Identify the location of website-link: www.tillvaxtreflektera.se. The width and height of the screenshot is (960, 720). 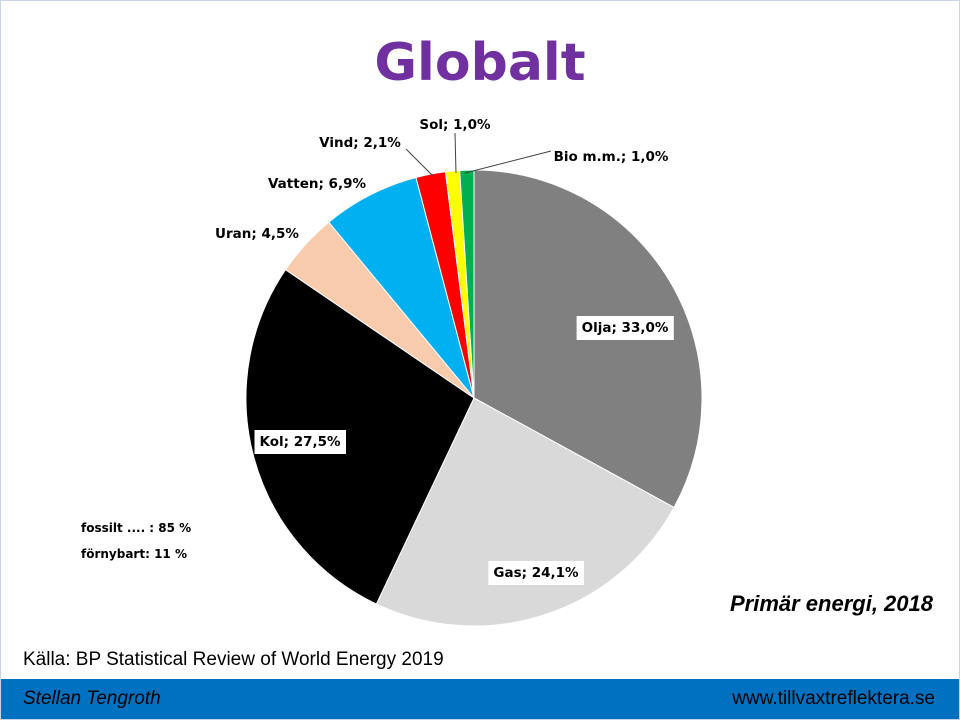
(833, 698).